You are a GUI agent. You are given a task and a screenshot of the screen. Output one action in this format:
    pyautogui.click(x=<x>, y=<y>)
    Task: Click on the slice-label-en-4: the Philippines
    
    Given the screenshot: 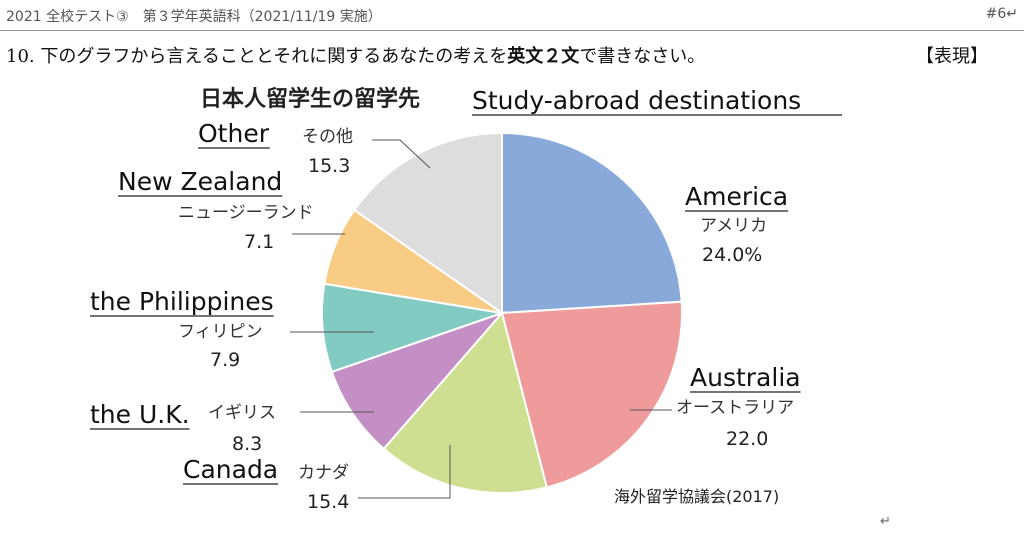 What is the action you would take?
    pyautogui.click(x=182, y=301)
    